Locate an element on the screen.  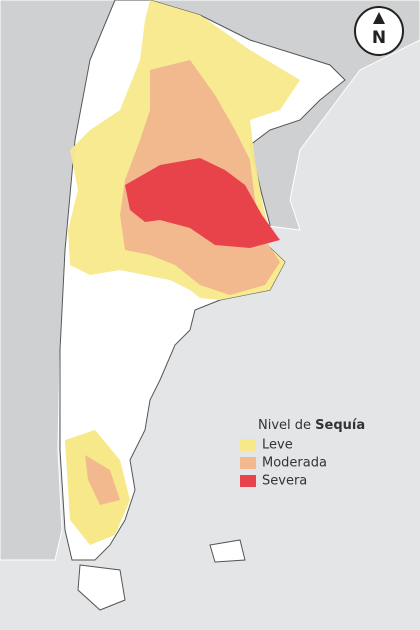
compass is located at coordinates (379, 31).